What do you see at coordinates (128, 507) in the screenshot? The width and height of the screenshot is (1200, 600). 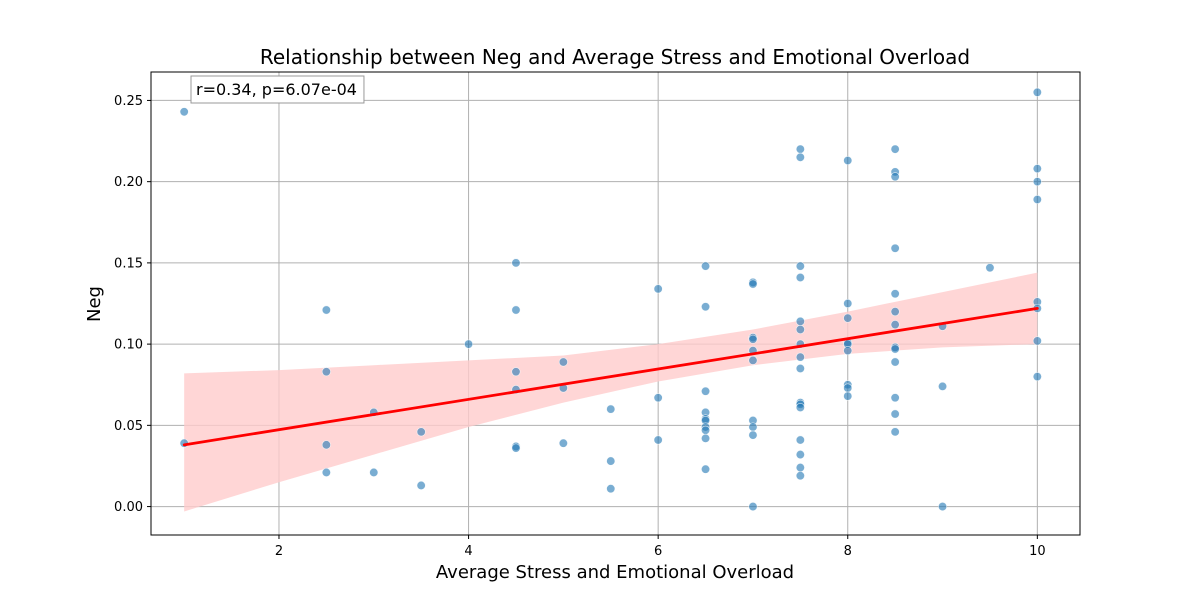 I see `y-tick-label: 0.00` at bounding box center [128, 507].